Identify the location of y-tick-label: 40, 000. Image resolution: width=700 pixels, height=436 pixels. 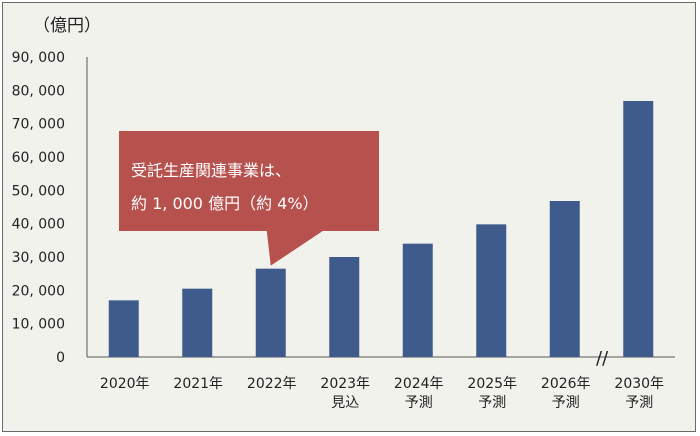
(38, 225).